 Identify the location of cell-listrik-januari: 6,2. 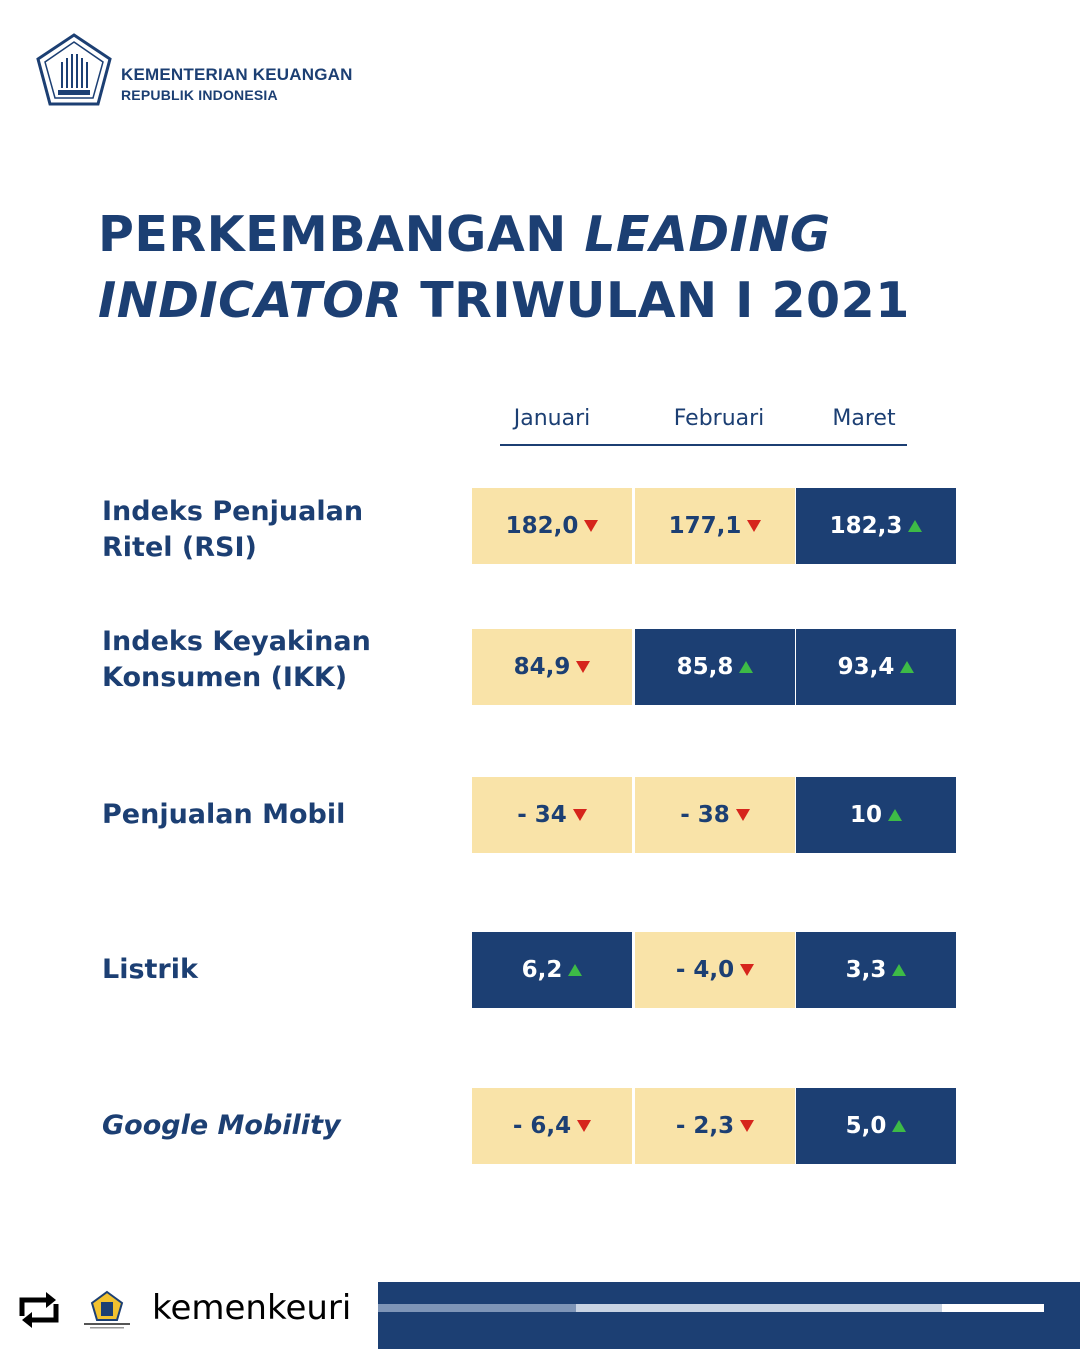
(552, 970).